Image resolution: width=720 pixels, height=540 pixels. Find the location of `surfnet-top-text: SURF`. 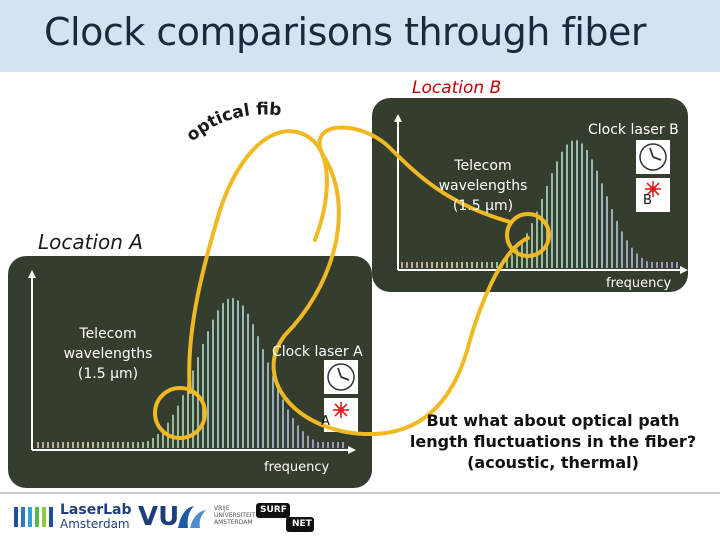

surfnet-top-text: SURF is located at coordinates (273, 510).